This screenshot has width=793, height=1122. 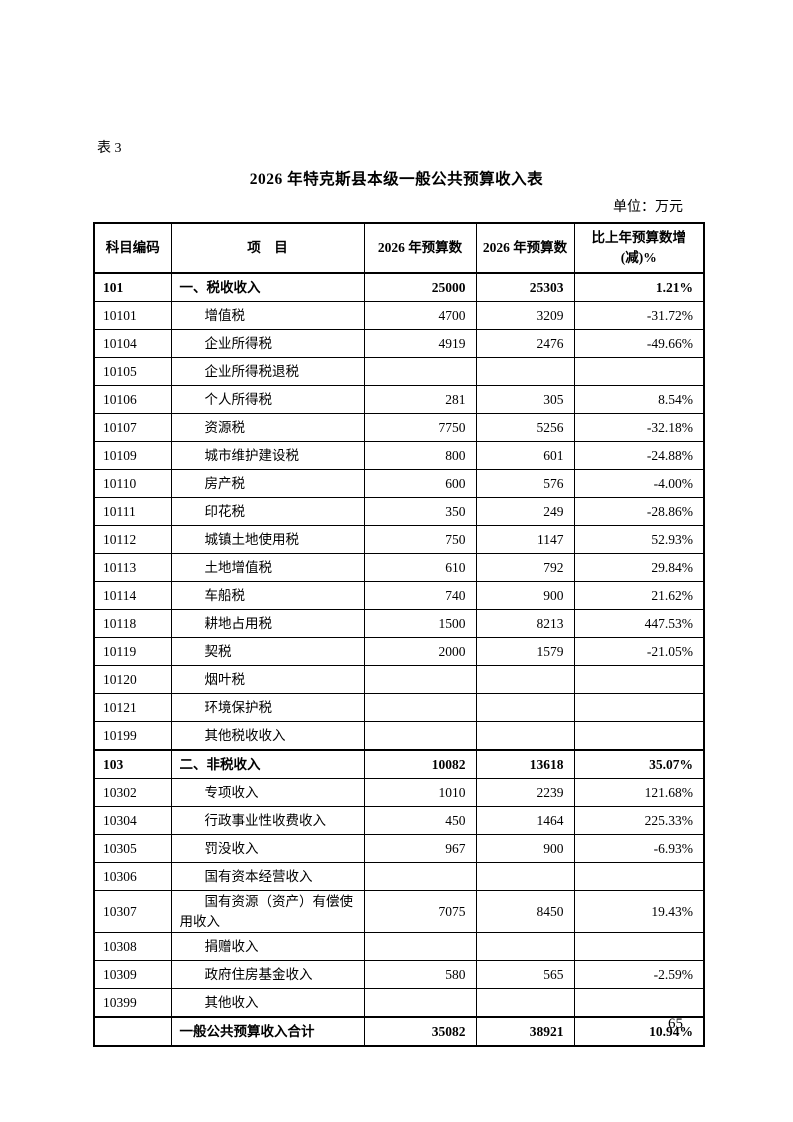 I want to click on change-cell: 225.33%, so click(x=639, y=820).